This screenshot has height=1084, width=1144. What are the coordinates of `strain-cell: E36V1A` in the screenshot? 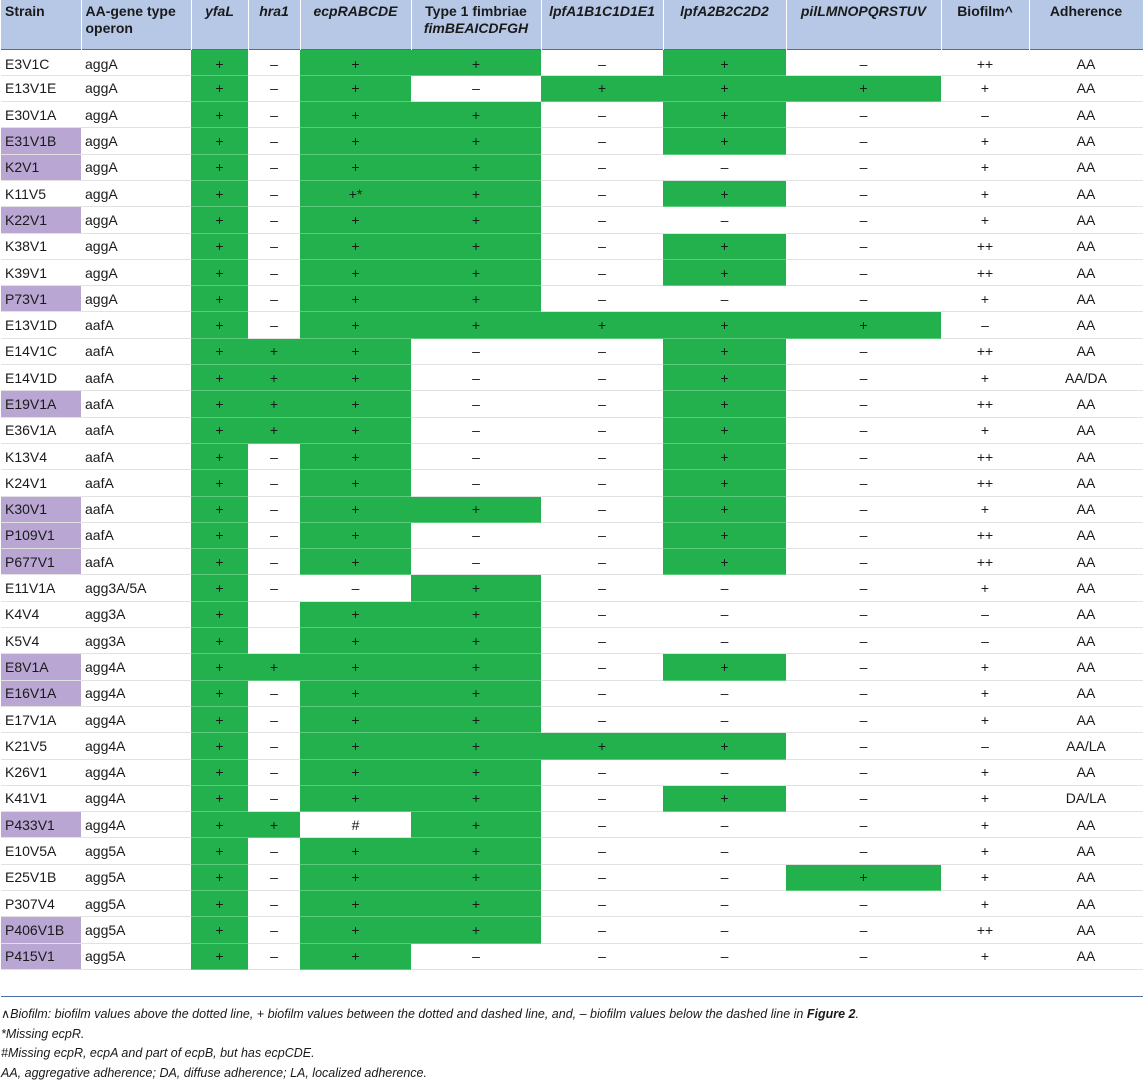 It's located at (41, 430).